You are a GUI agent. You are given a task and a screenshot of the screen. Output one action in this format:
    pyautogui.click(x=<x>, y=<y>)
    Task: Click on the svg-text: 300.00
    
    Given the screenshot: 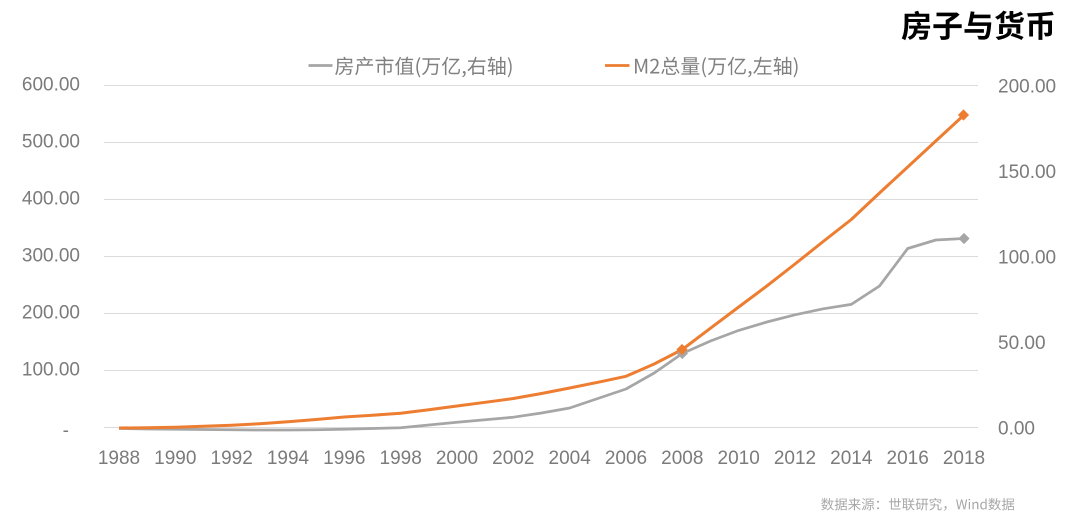 What is the action you would take?
    pyautogui.click(x=51, y=256)
    